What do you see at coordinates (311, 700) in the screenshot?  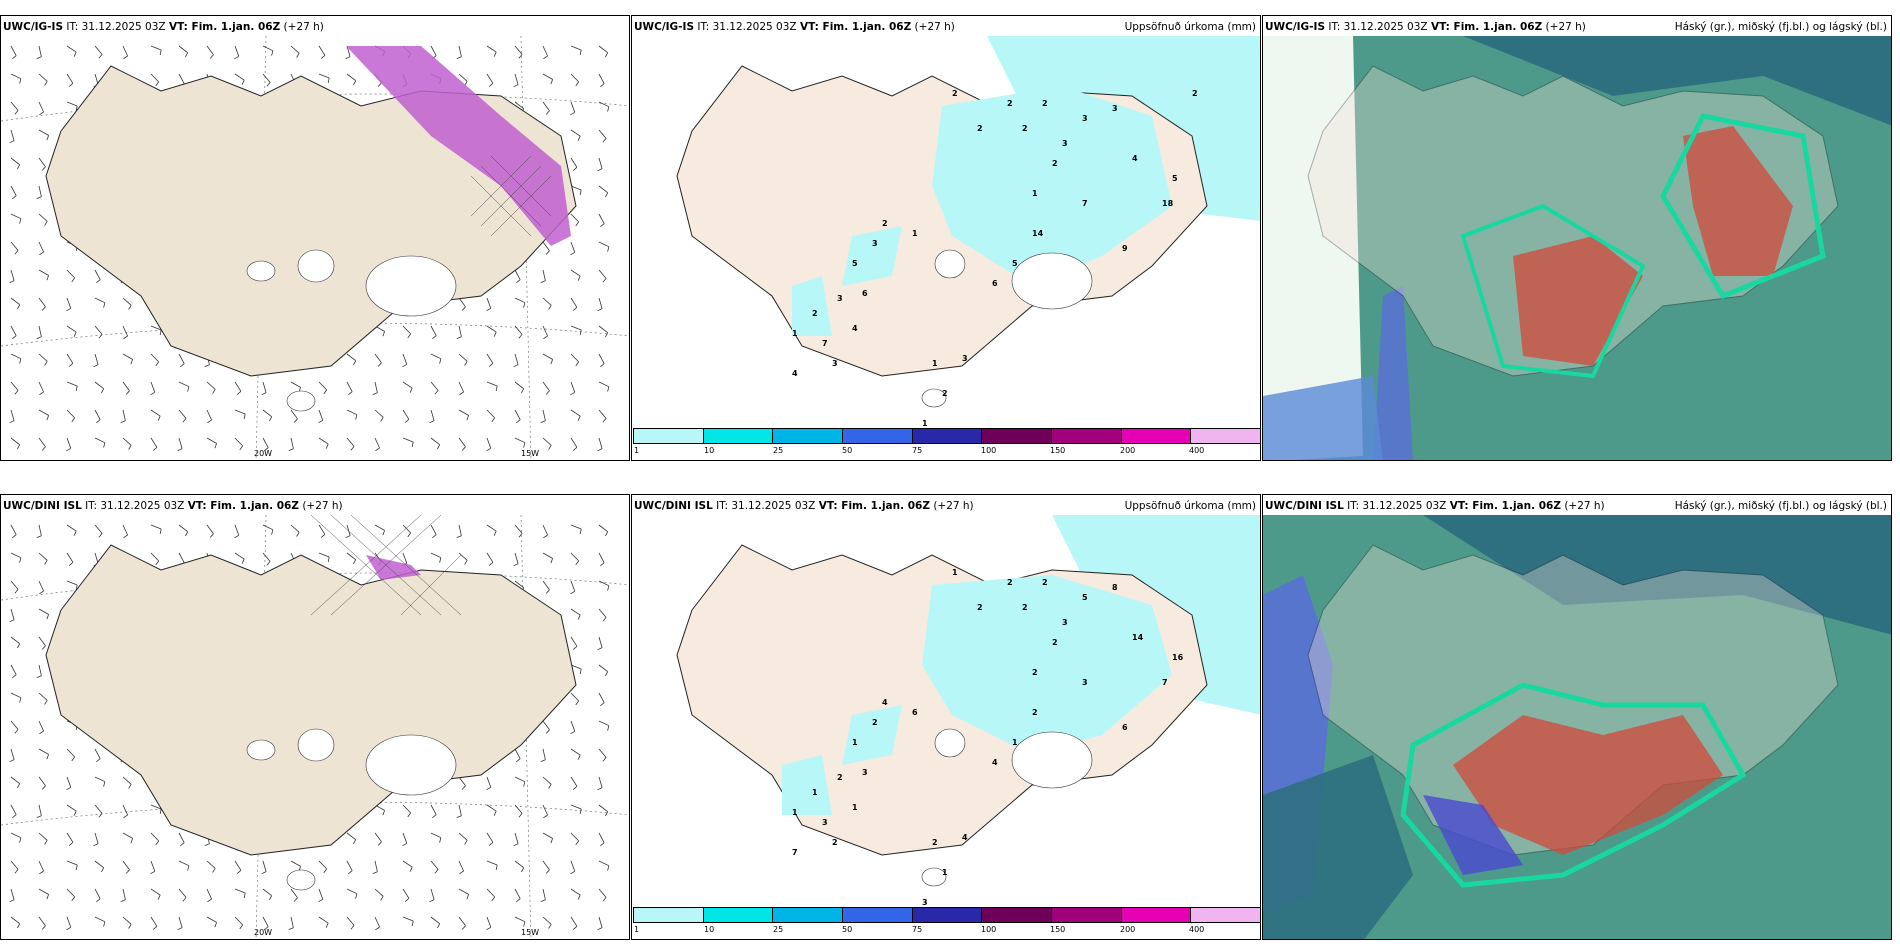 I see `iceland-land` at bounding box center [311, 700].